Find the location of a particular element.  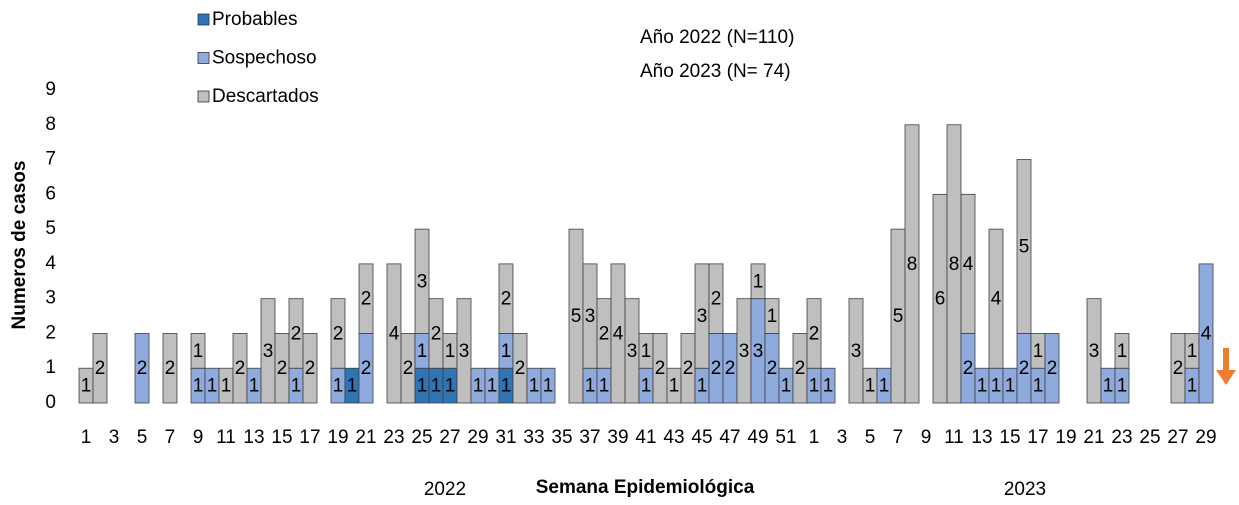

x-tick-label: 17 is located at coordinates (1037, 437).